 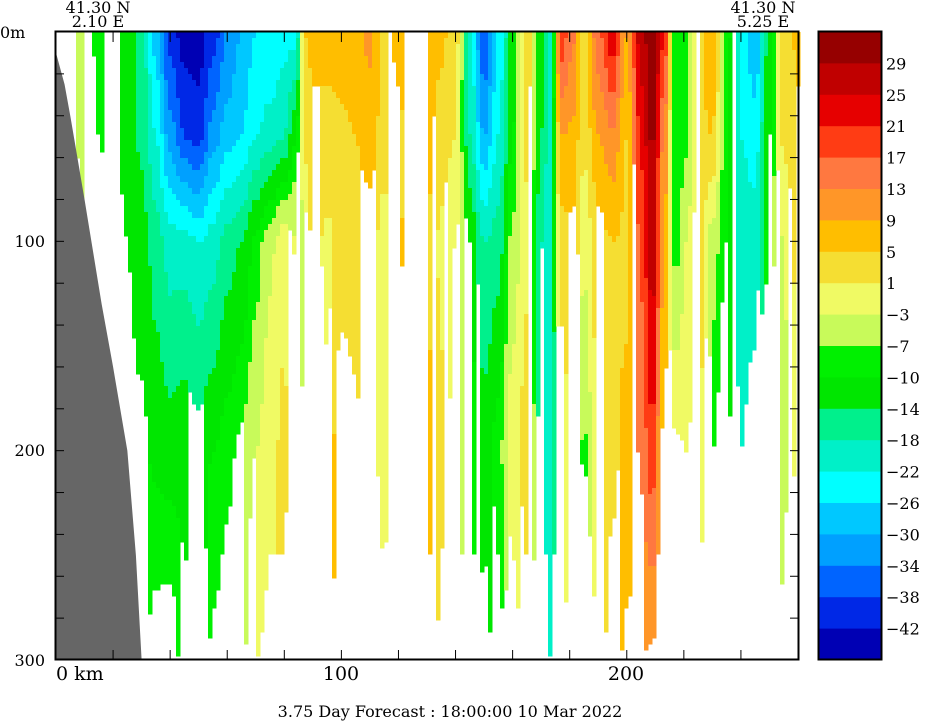 I want to click on colorbar-label: −3, so click(x=898, y=315).